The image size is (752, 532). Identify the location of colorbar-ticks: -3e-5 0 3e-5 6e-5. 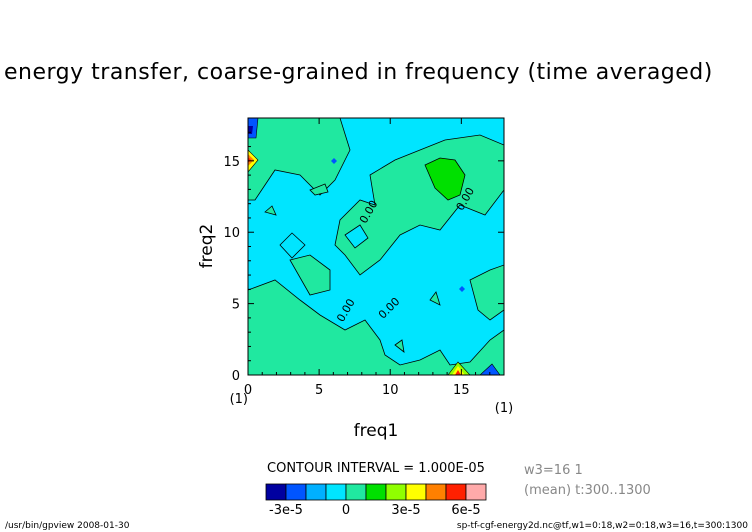
(375, 510).